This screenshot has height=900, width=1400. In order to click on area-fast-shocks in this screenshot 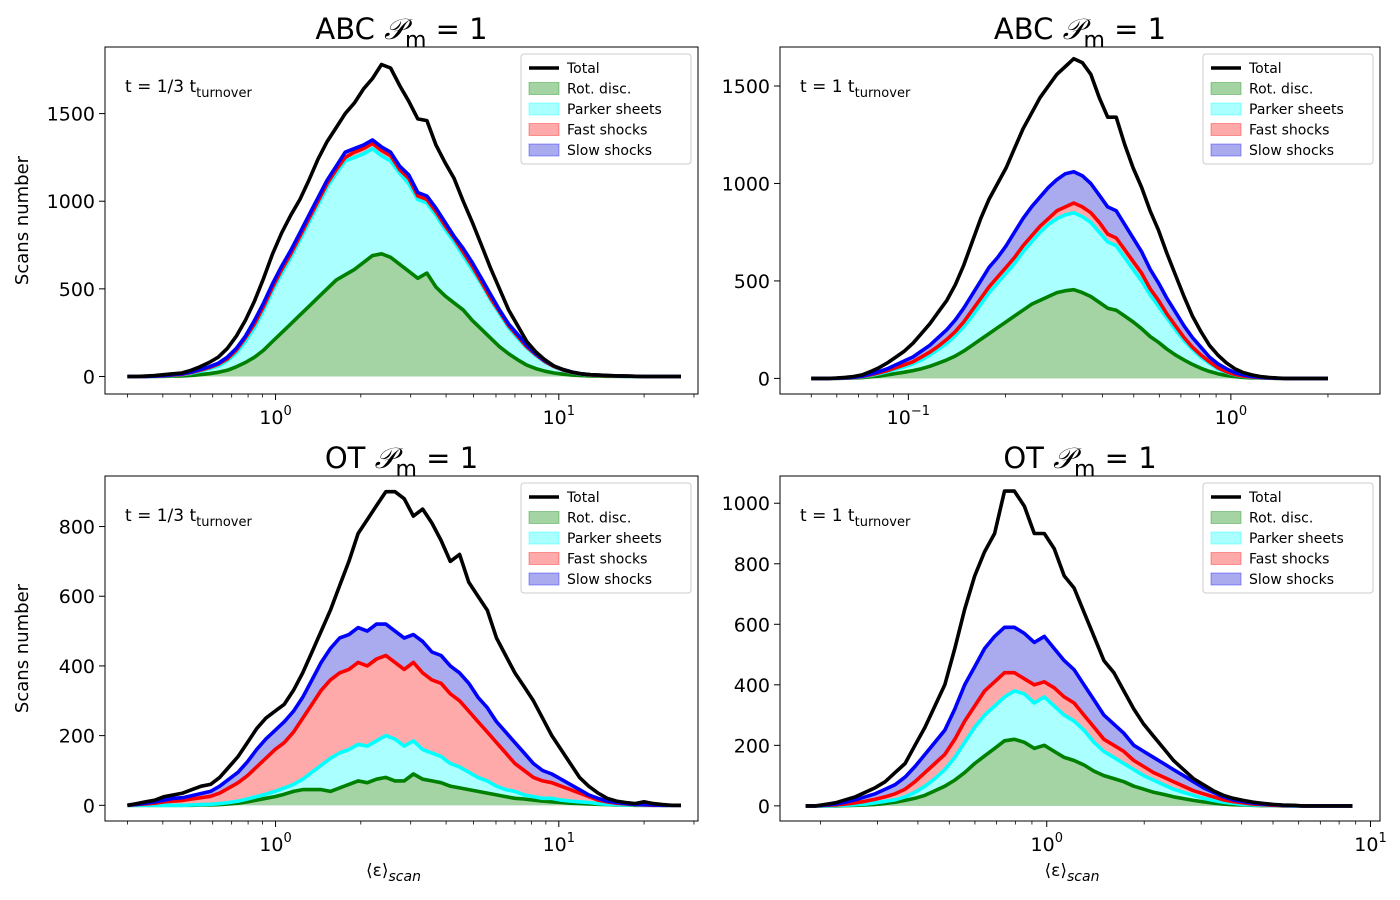, I will do `click(404, 730)`.